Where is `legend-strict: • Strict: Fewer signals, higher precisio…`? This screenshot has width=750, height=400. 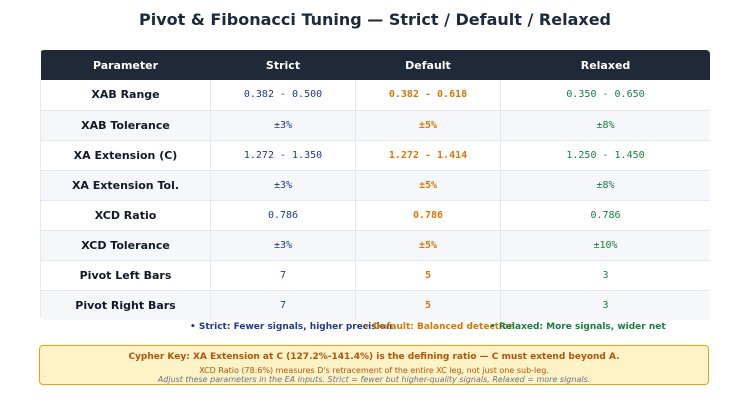
legend-strict: • Strict: Fewer signals, higher precisio… is located at coordinates (291, 327).